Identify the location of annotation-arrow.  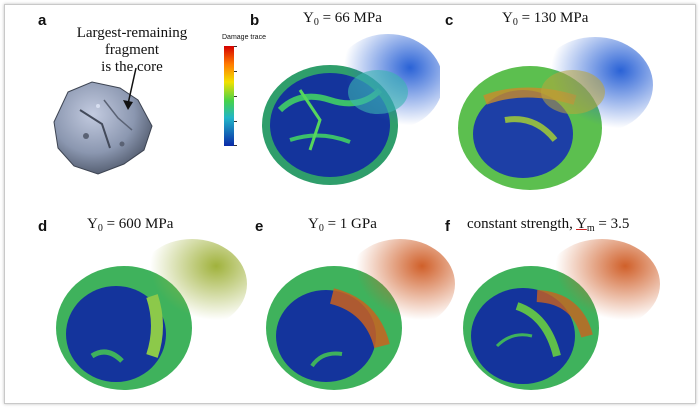
(130, 88).